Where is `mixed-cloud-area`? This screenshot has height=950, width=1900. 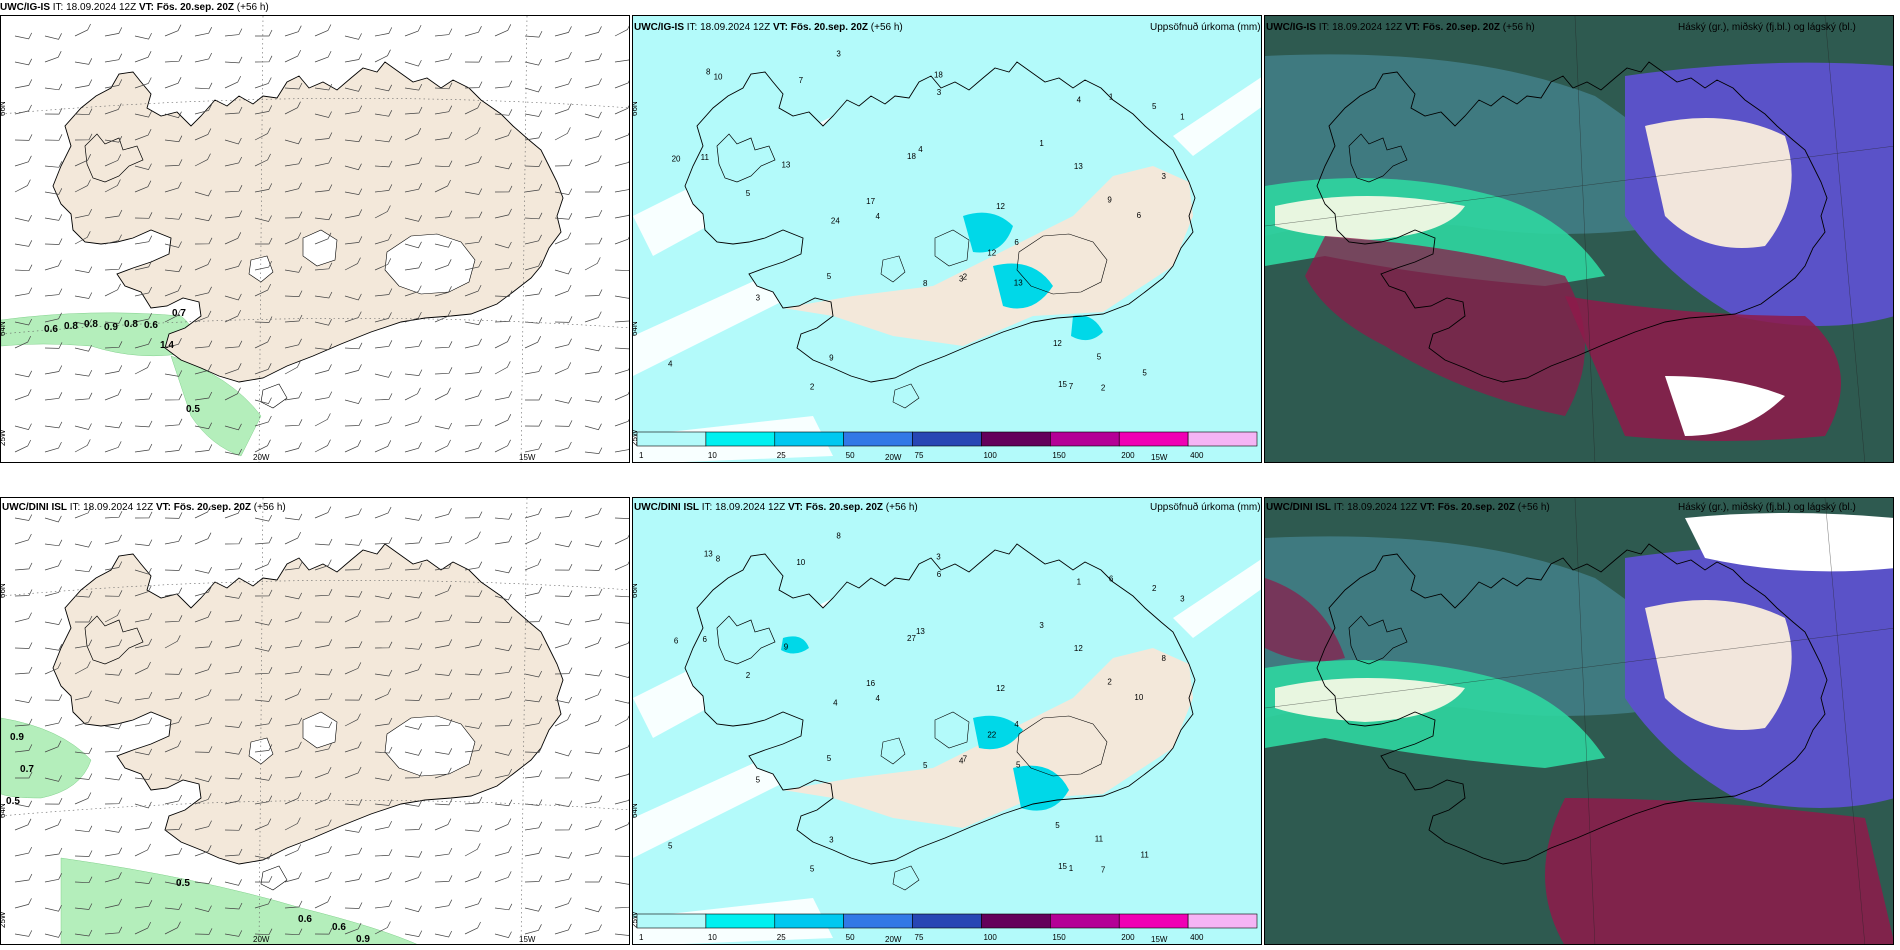
mixed-cloud-area is located at coordinates (1719, 871).